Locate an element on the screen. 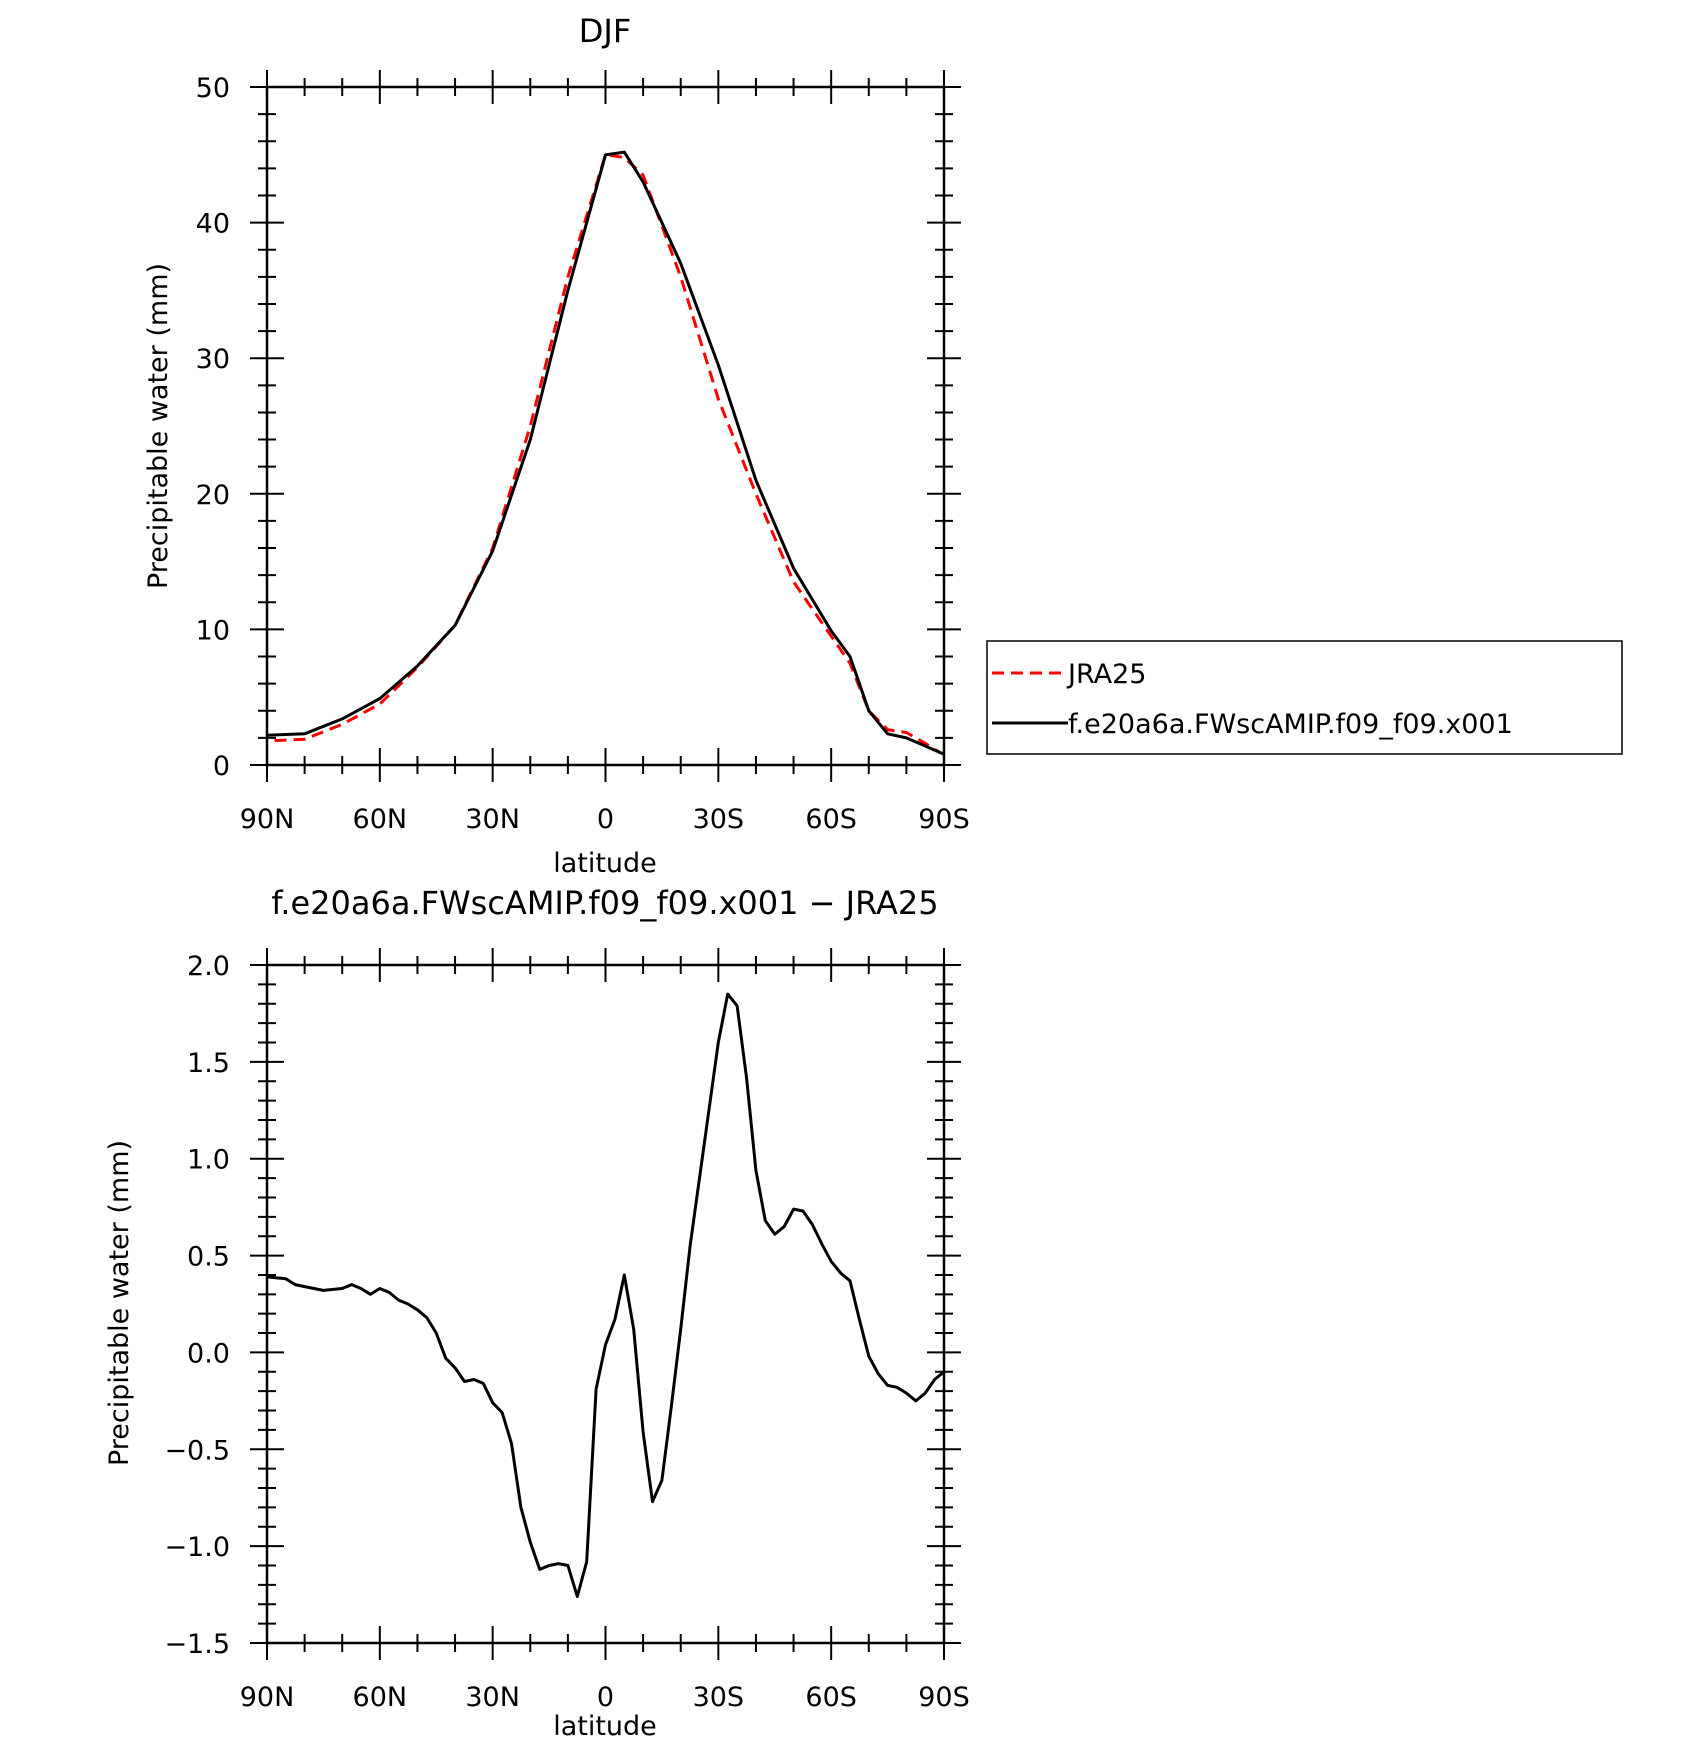 The width and height of the screenshot is (1708, 1741). legend-label-jra25: JRA25 is located at coordinates (1106, 674).